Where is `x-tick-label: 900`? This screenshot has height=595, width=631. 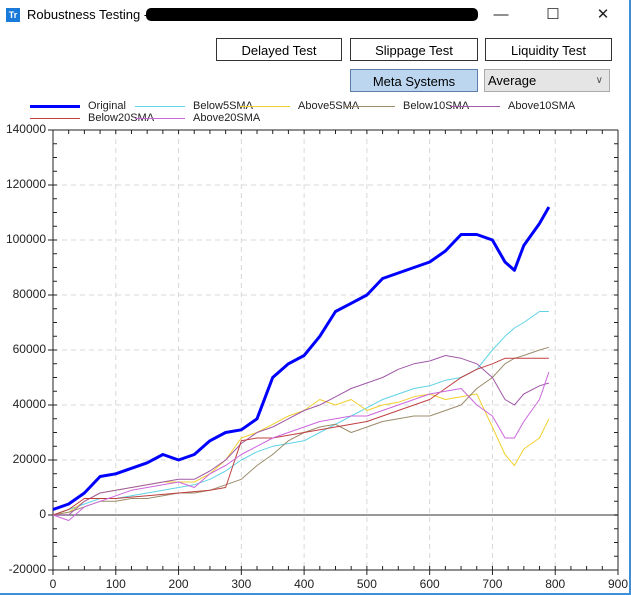 x-tick-label: 900 is located at coordinates (618, 584).